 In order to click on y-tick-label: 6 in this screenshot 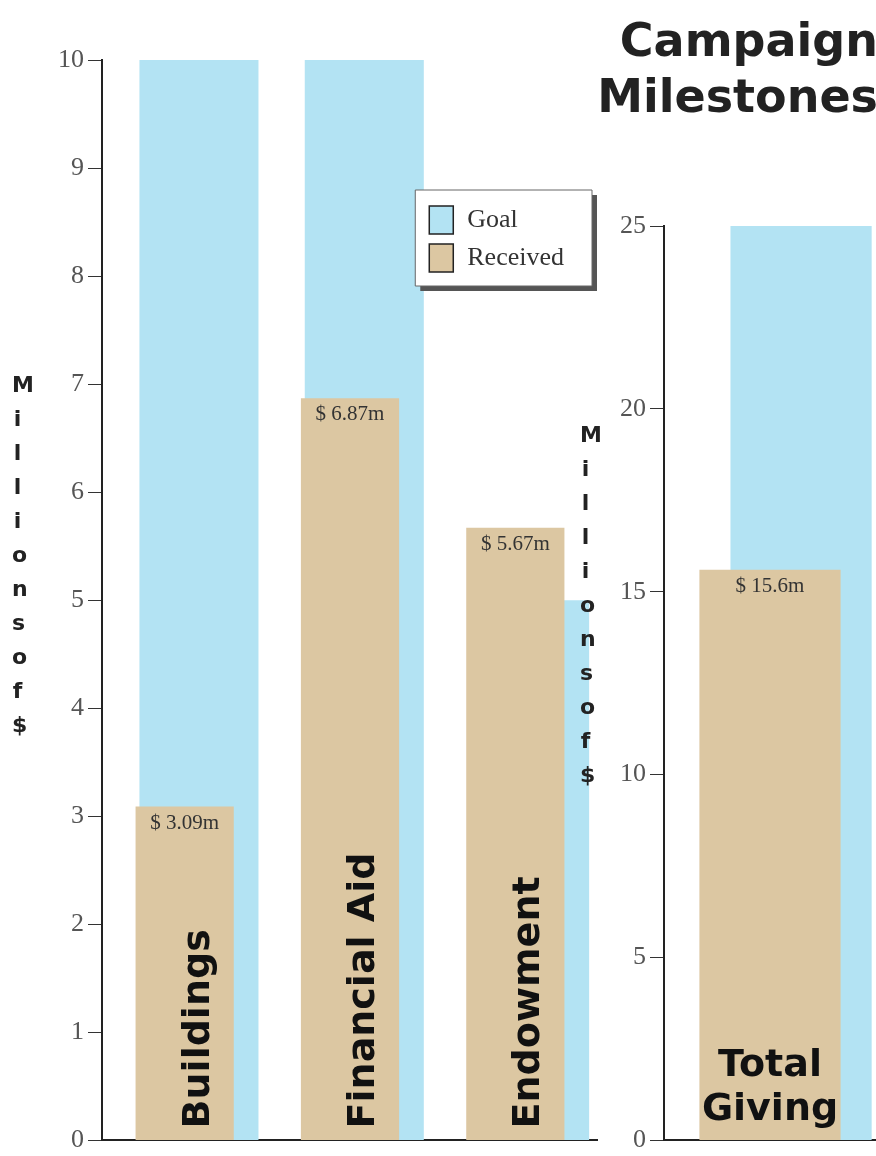, I will do `click(77, 490)`.